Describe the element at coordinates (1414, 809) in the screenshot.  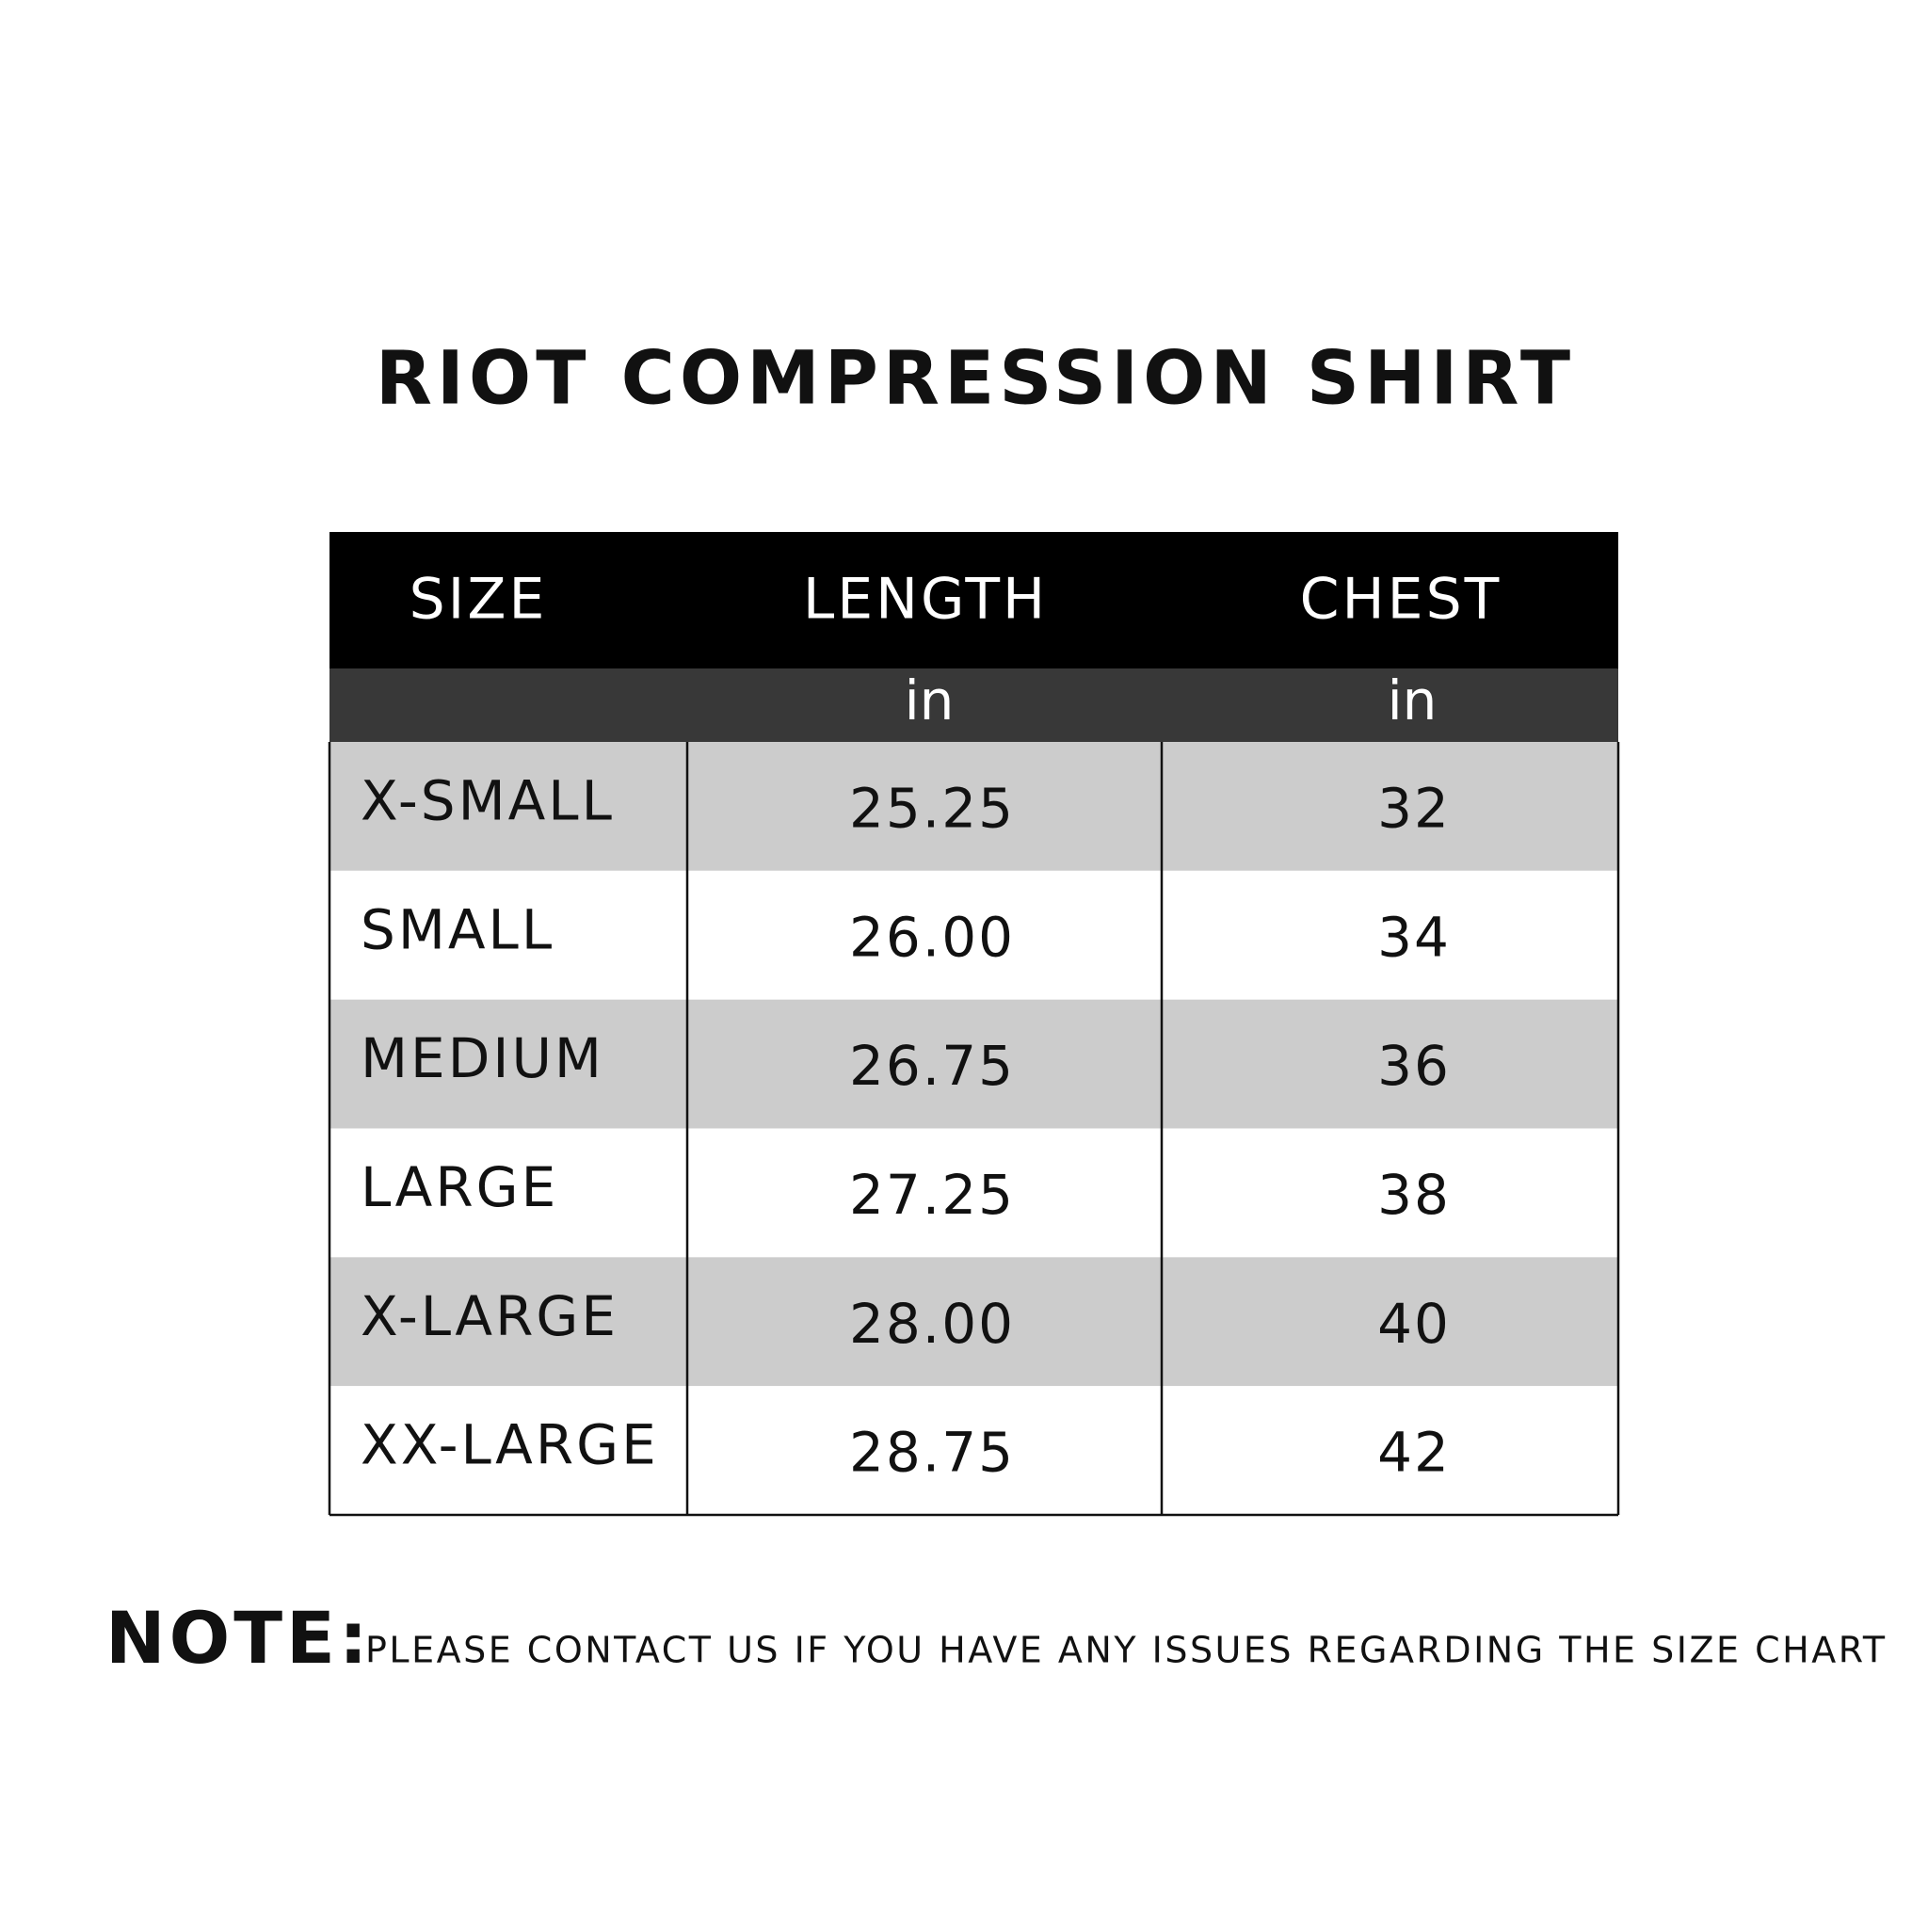
I see `chest-cell: 32` at that location.